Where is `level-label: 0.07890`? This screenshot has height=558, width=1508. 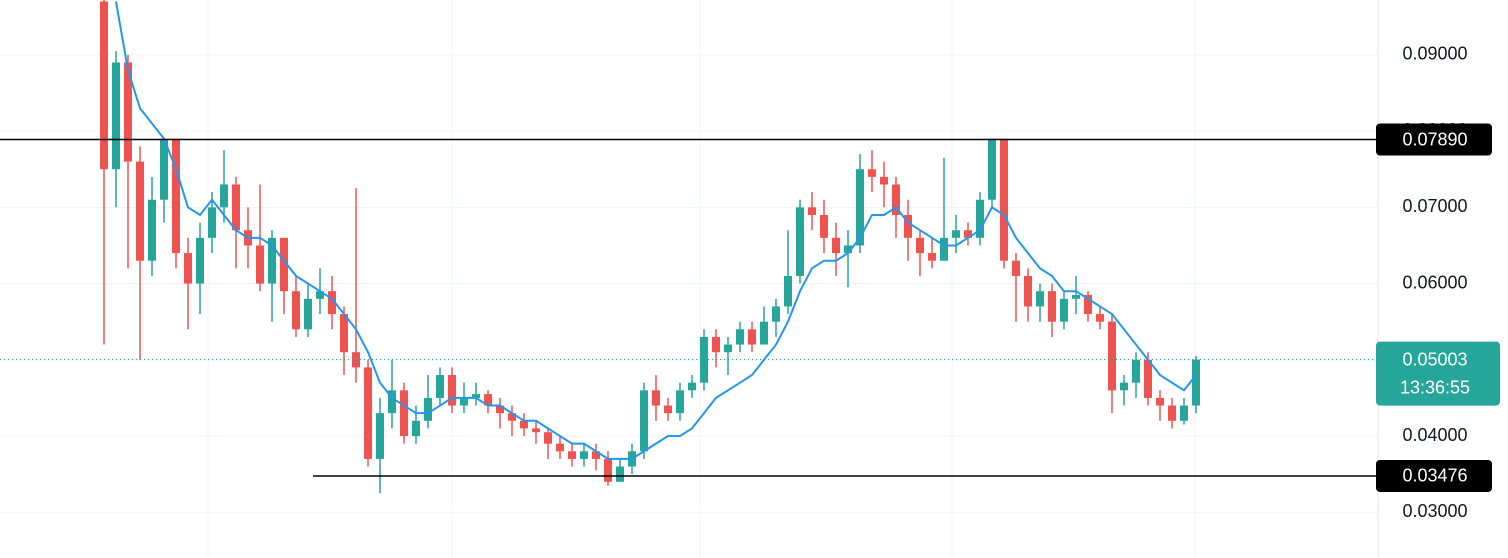 level-label: 0.07890 is located at coordinates (1434, 139).